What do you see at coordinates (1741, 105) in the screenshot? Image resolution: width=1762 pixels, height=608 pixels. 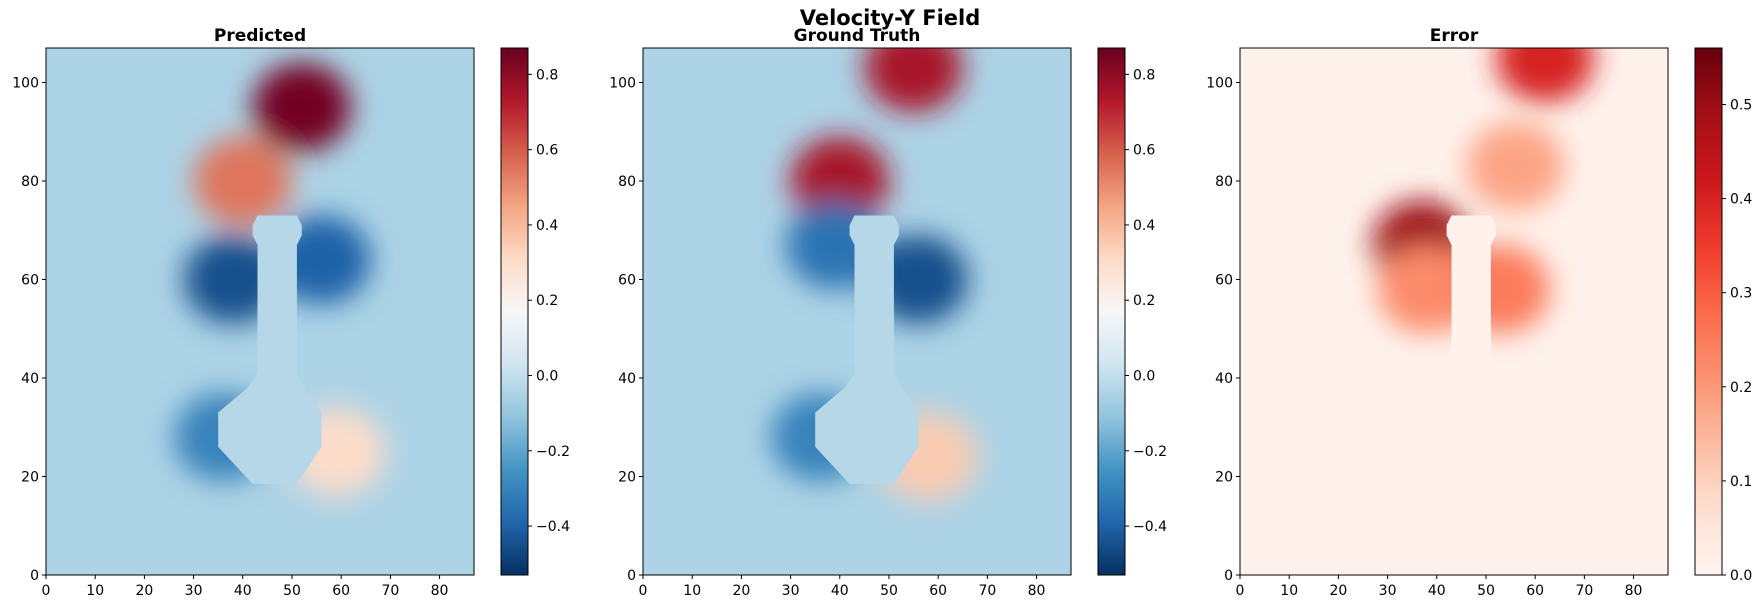 I see `colorbar-tick-label: 0.5` at bounding box center [1741, 105].